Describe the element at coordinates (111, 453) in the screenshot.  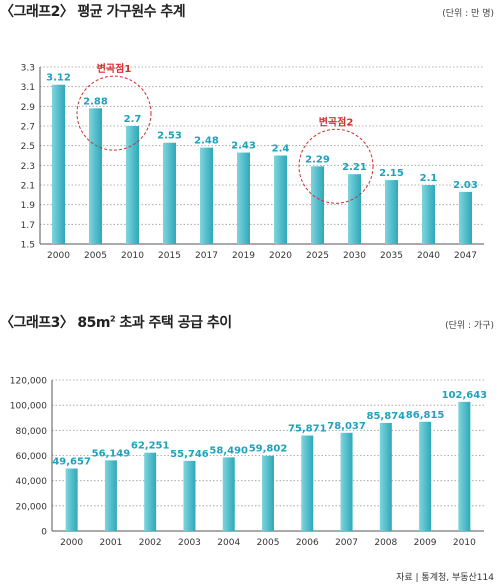
I see `chart2-data-label: 56,149` at that location.